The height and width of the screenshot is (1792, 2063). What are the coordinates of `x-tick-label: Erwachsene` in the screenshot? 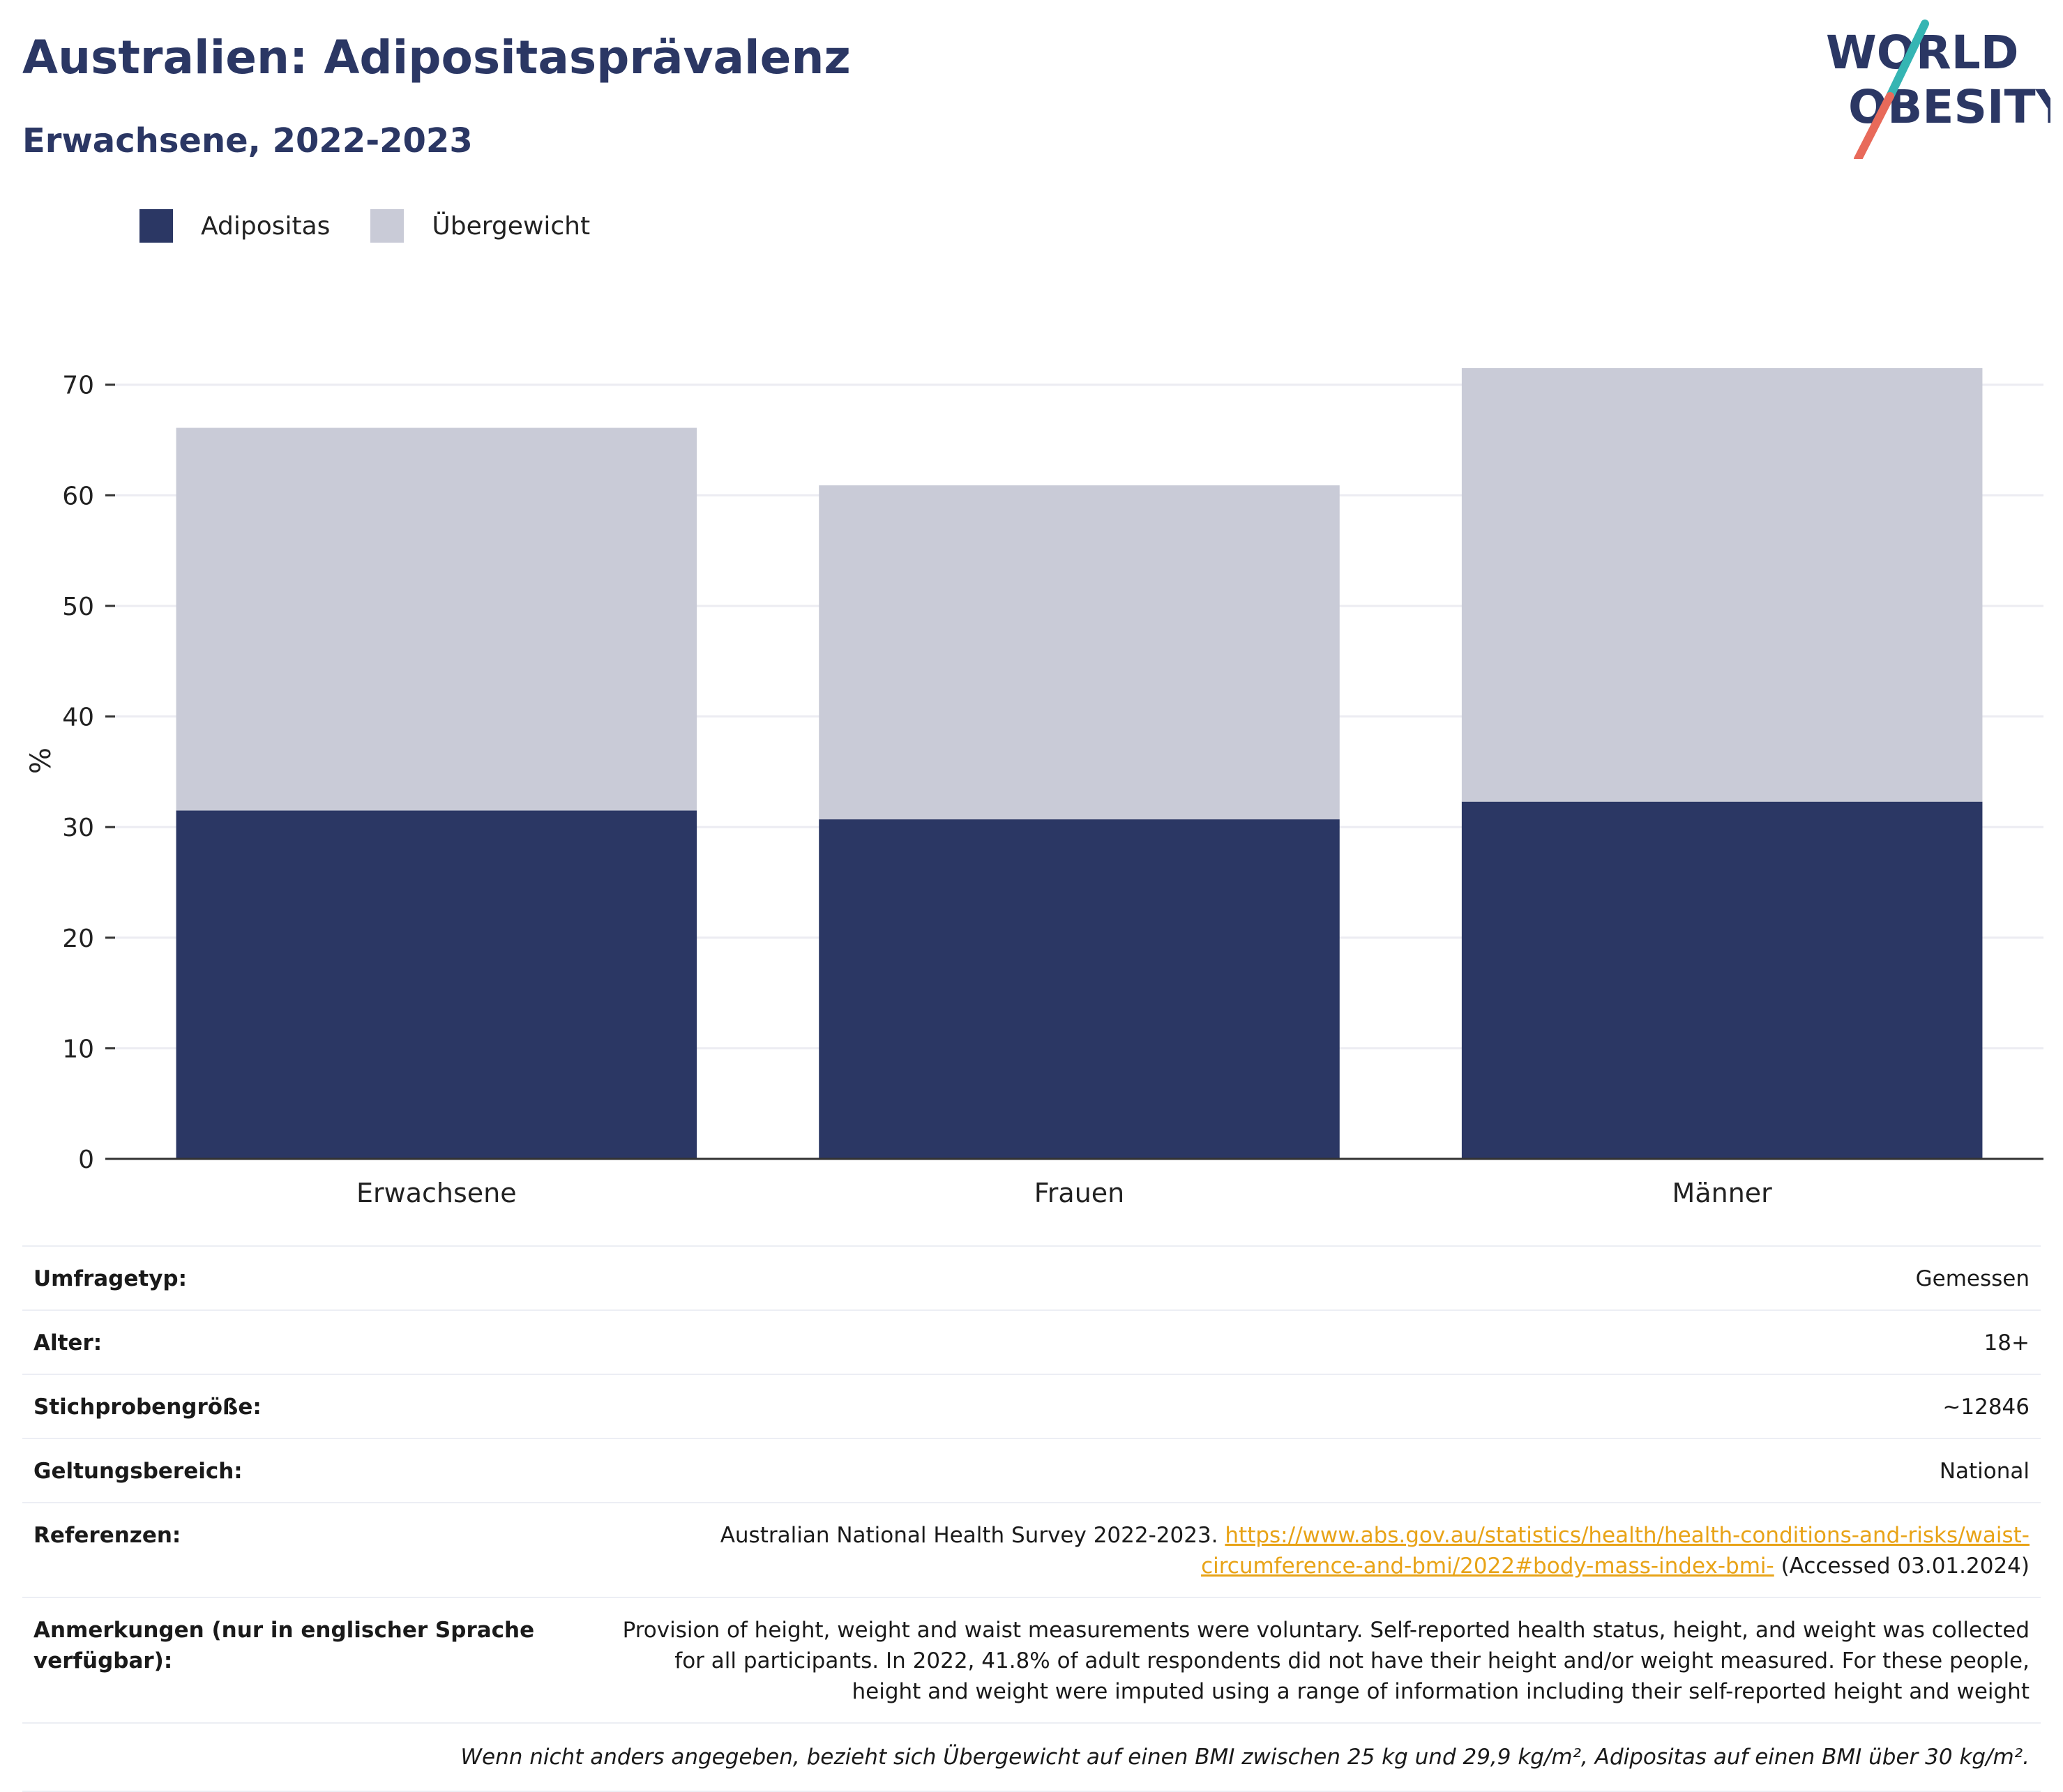 It's located at (437, 1193).